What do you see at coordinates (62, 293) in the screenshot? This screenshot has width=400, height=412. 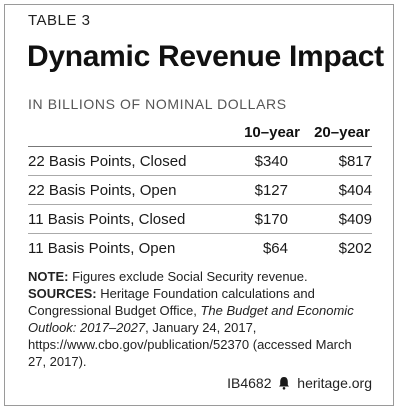 I see `sources-label: SOURCES:` at bounding box center [62, 293].